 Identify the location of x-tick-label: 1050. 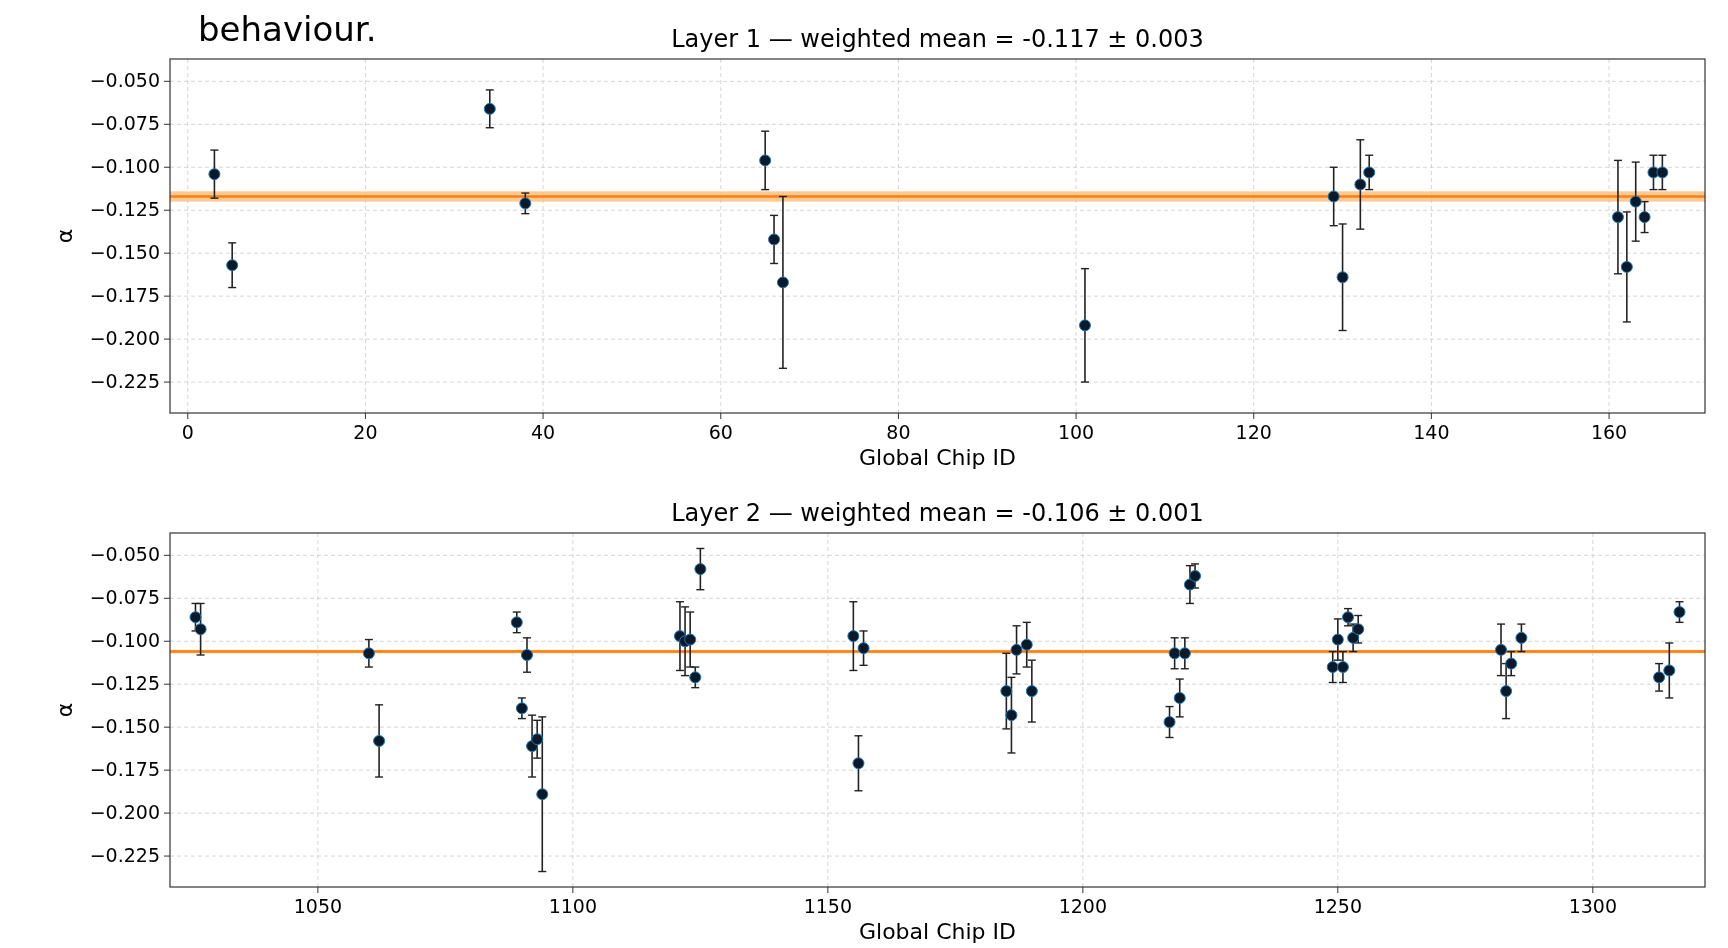
(318, 906).